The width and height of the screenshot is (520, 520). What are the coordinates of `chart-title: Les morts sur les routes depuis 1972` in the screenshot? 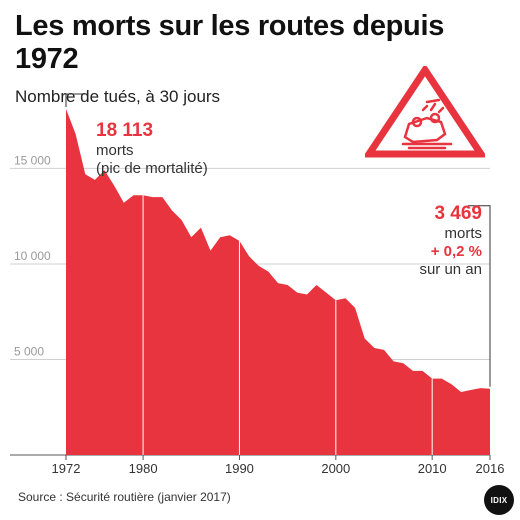 It's located at (230, 42).